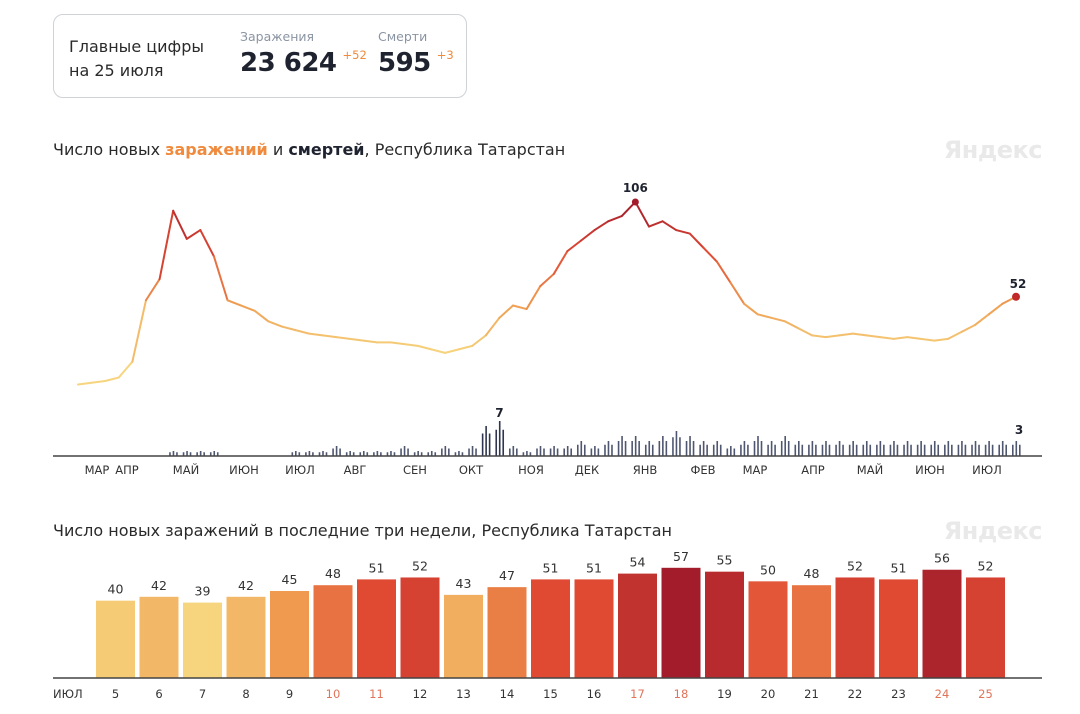 The width and height of the screenshot is (1080, 714). What do you see at coordinates (942, 558) in the screenshot?
I see `bar-value-label: 56` at bounding box center [942, 558].